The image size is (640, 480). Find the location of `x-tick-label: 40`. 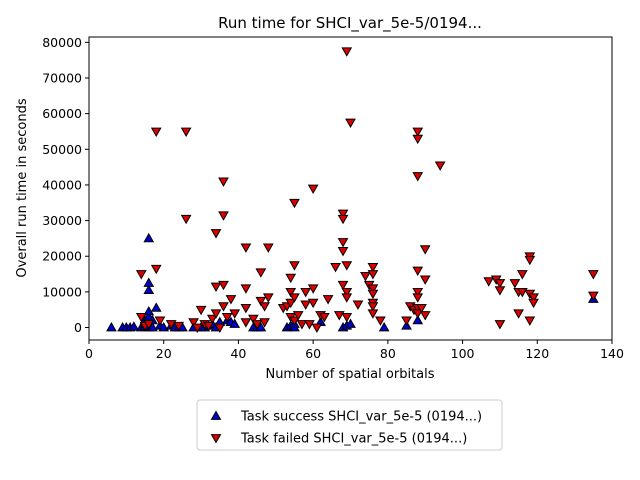

x-tick-label: 40 is located at coordinates (238, 353).